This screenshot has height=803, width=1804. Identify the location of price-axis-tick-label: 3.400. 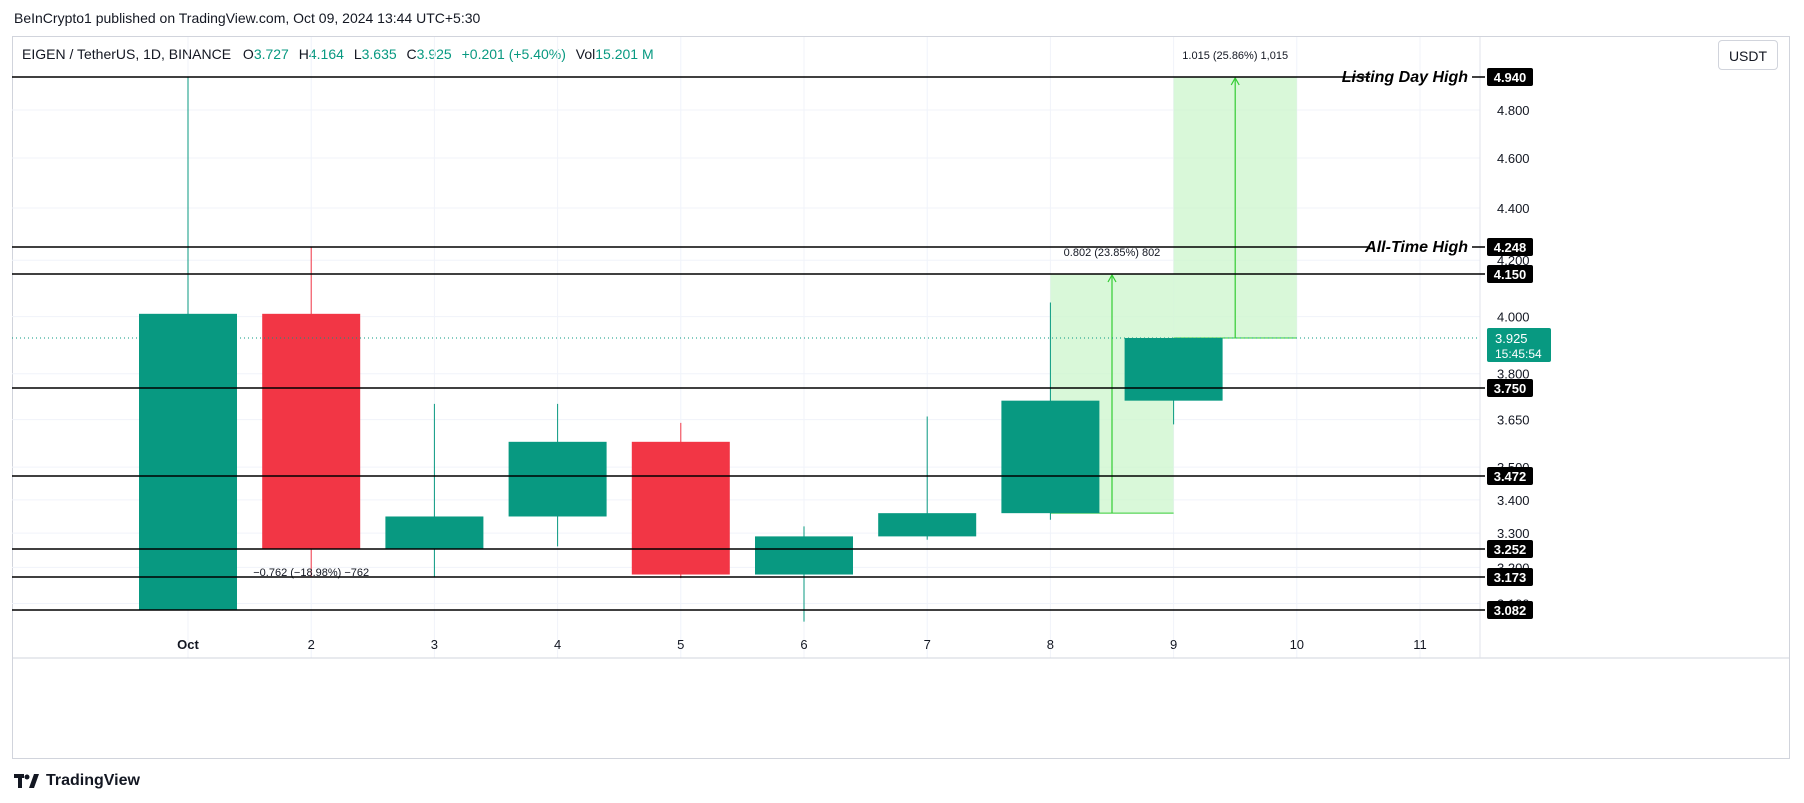
(1513, 500).